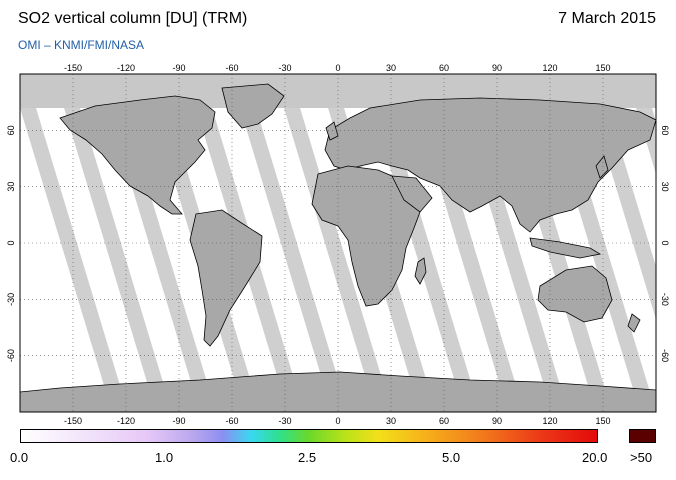 The image size is (676, 480). I want to click on latitude-ticks-left: 60 30 0 -30 -60, so click(11, 243).